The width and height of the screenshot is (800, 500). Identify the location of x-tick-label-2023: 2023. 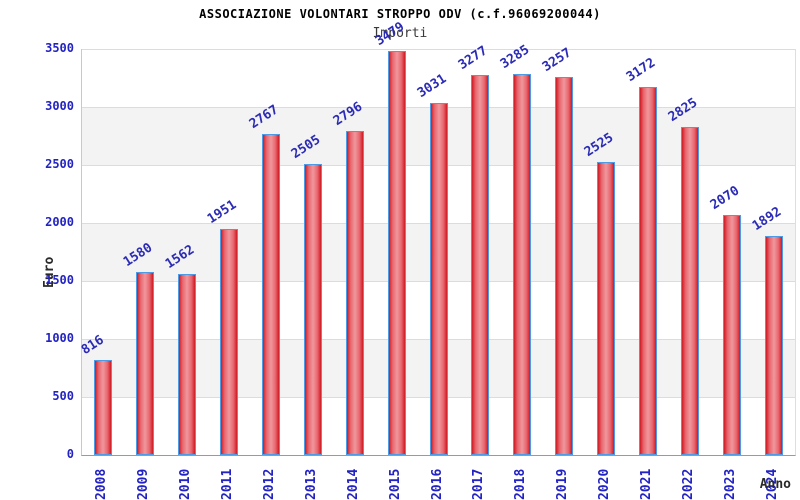
(731, 484).